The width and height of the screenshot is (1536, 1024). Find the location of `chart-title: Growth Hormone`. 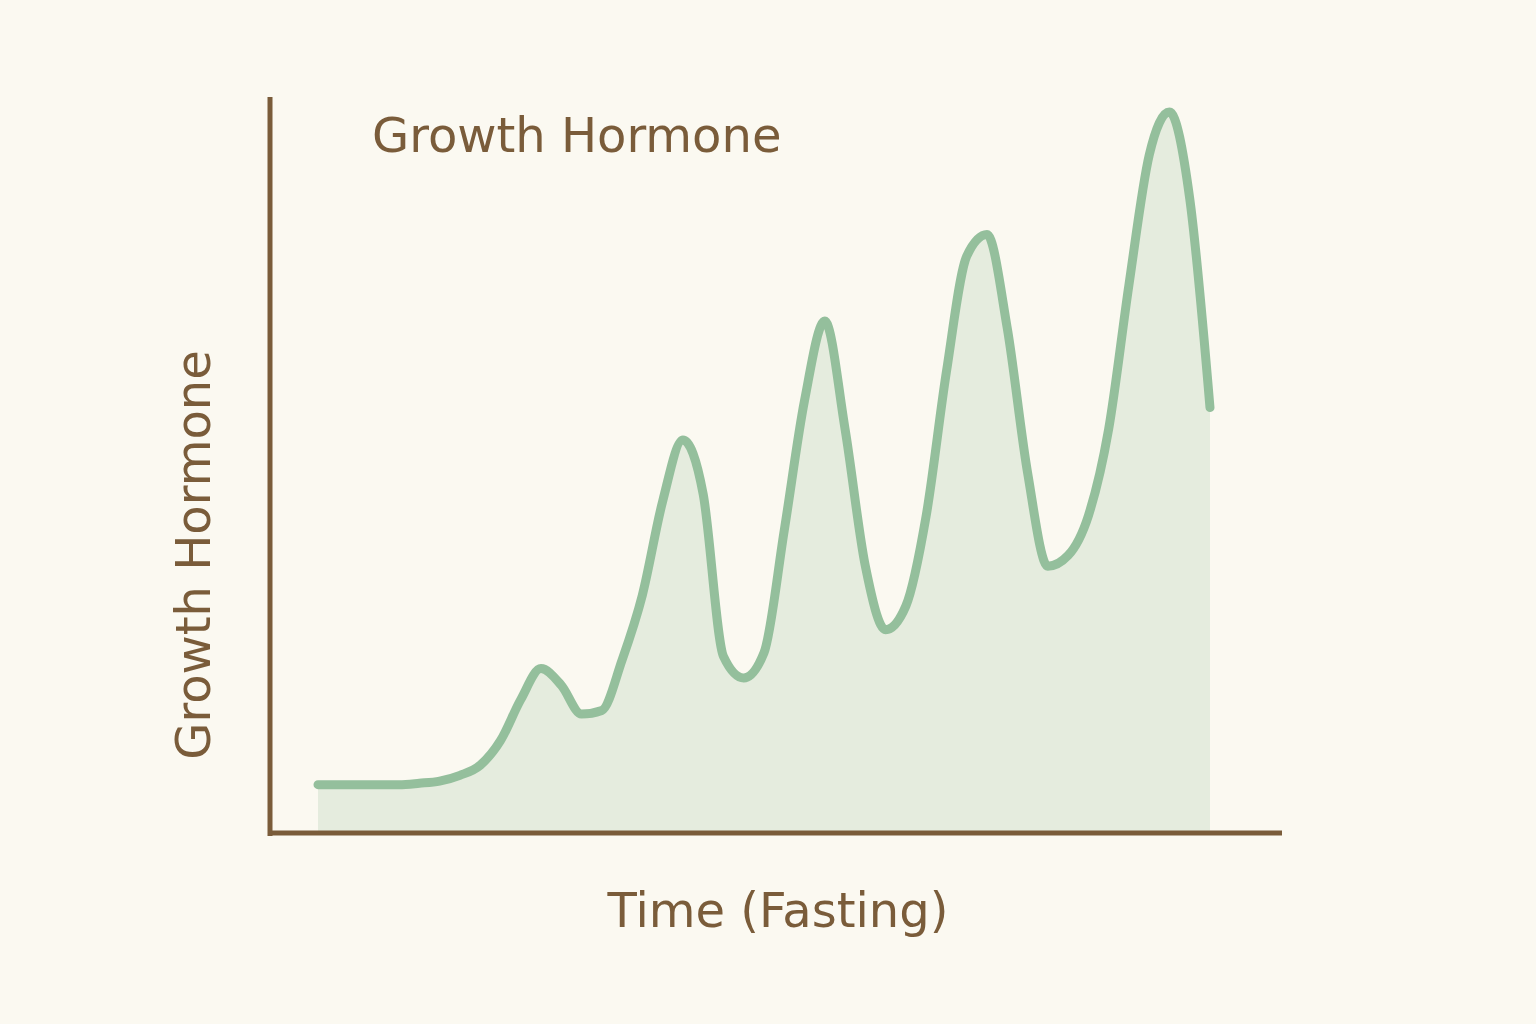

chart-title: Growth Hormone is located at coordinates (577, 135).